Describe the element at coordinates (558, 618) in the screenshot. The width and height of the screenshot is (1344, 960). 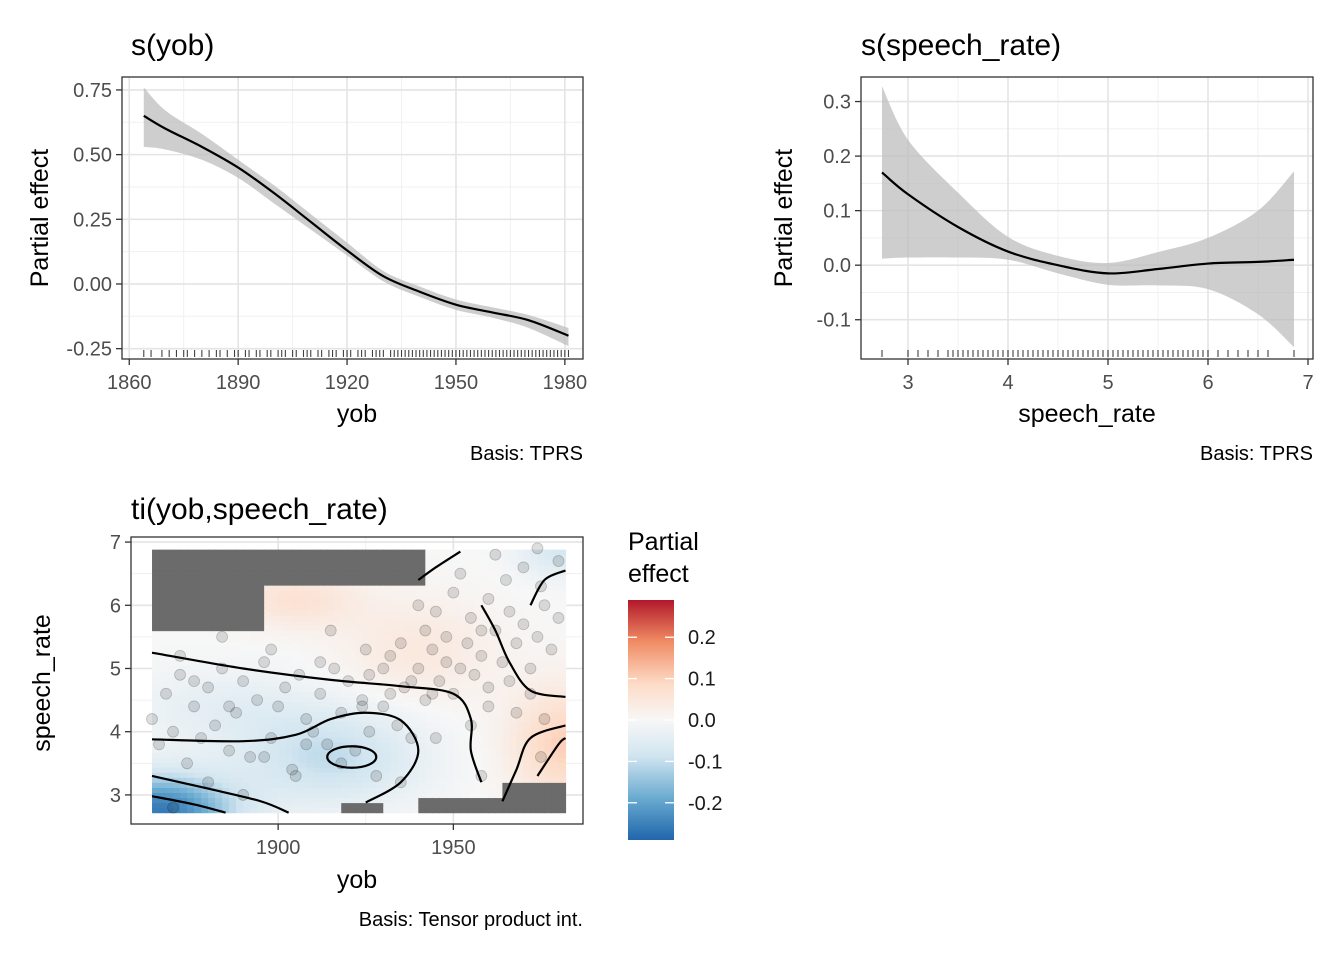
I see `data-point` at that location.